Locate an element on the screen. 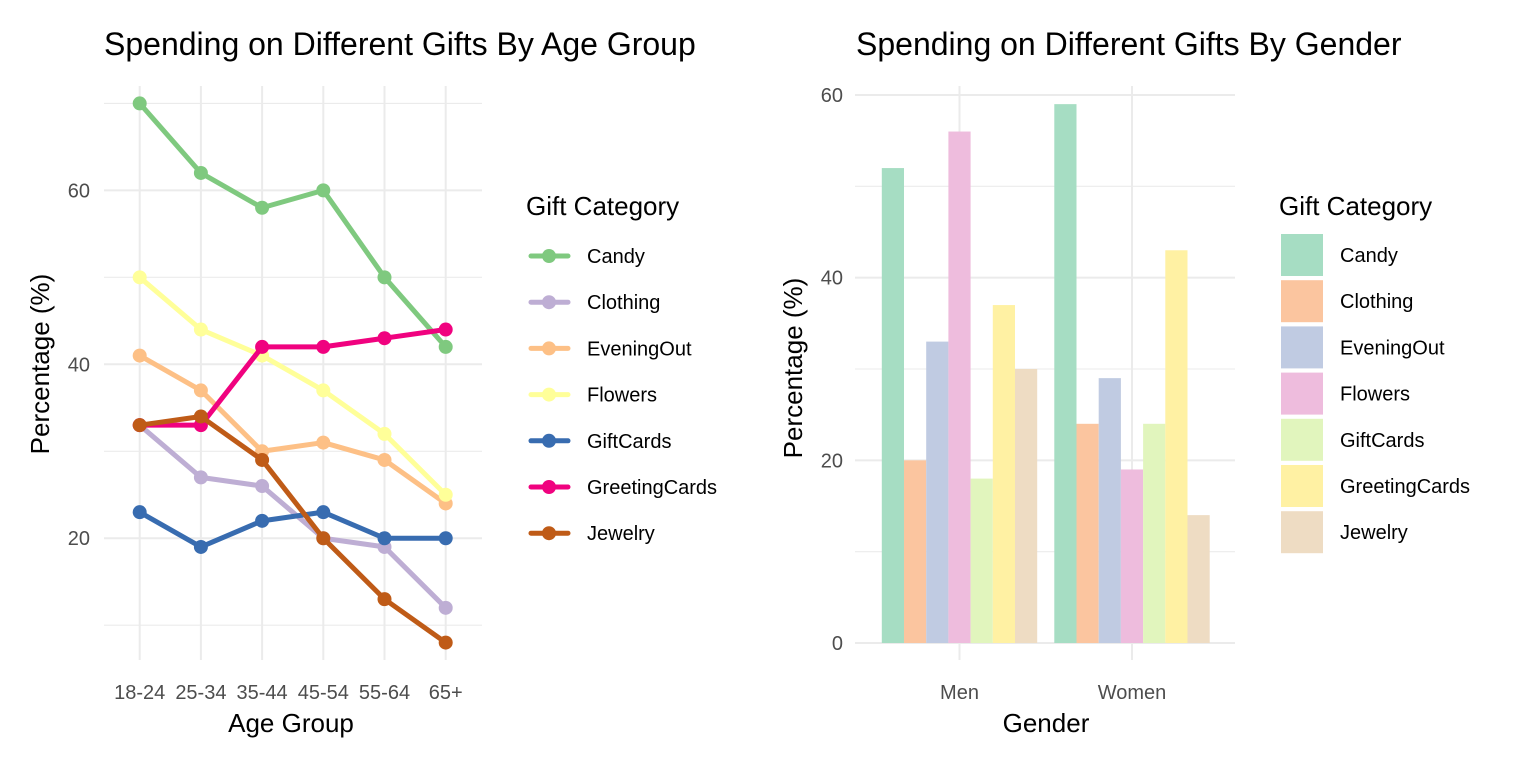  bar-chart-title: Spending on Different Gifts By Gender is located at coordinates (1129, 44).